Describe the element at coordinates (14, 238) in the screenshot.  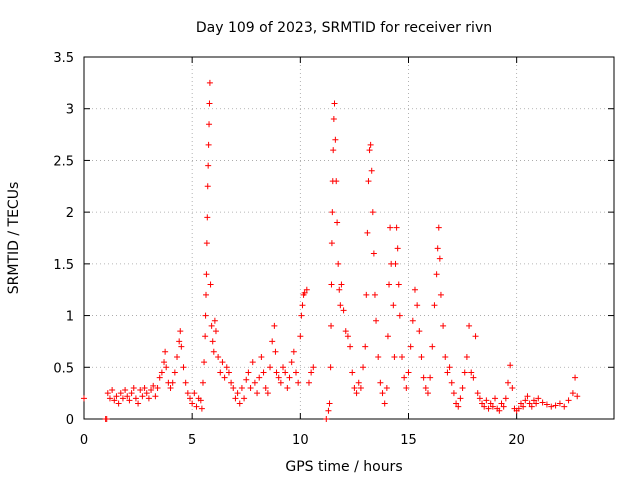
I see `y-axis-label: SRMTID / TECUs` at that location.